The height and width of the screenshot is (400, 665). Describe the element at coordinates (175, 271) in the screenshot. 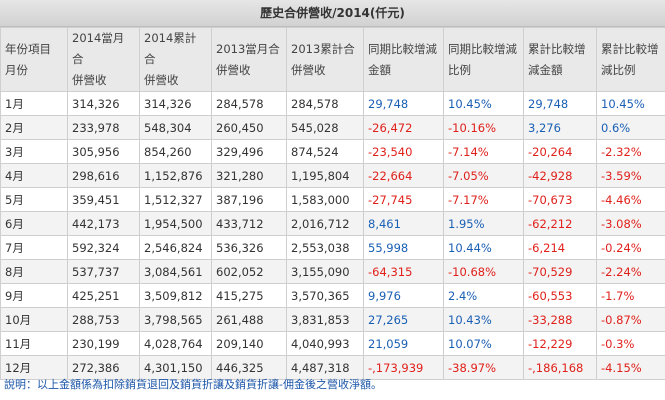

I see `cumulative-2014-cell: 3,084,561` at that location.